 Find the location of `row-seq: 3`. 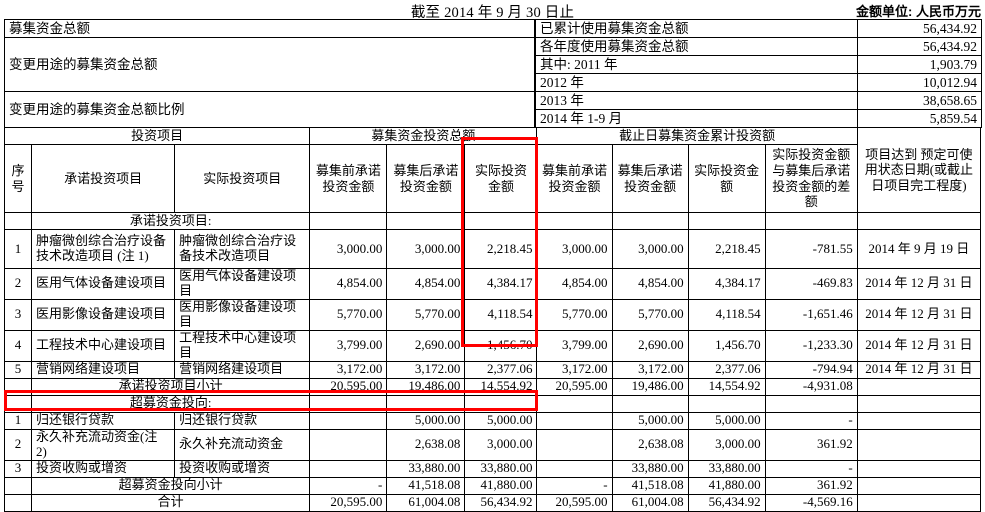

row-seq: 3 is located at coordinates (18, 468).